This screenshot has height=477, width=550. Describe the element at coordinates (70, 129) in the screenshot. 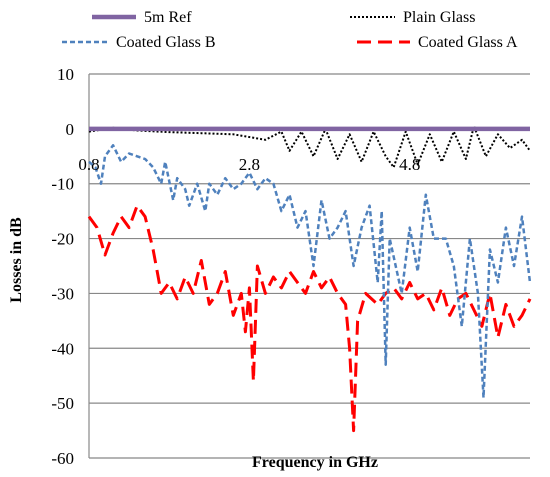

I see `y-tick-label: 0` at that location.